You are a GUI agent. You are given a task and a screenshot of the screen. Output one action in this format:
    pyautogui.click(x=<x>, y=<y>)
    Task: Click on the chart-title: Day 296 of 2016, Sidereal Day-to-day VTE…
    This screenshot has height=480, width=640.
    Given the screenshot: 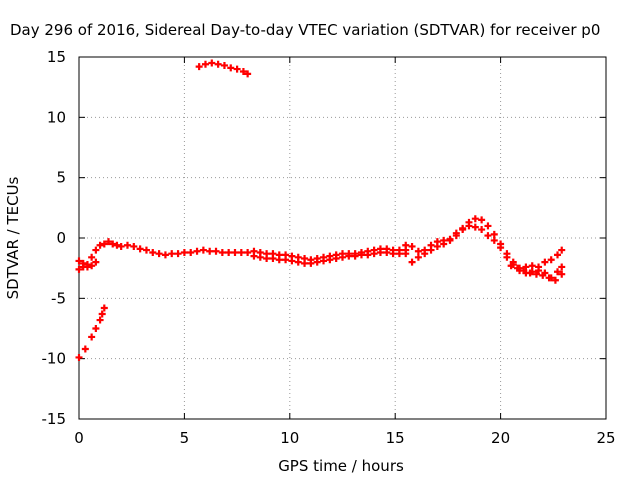 What is the action you would take?
    pyautogui.click(x=305, y=30)
    